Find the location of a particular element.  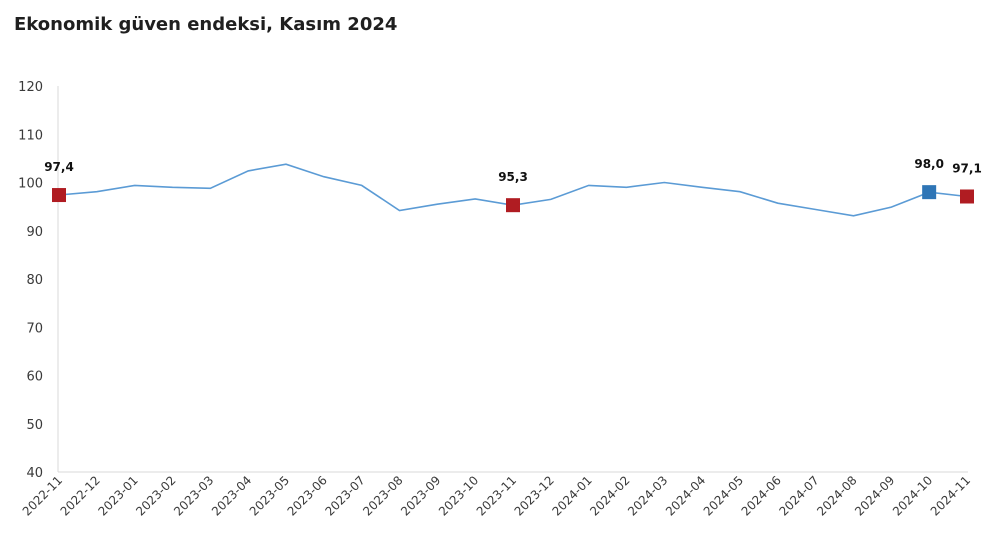

x-tick-label: 2024-05 is located at coordinates (723, 495).